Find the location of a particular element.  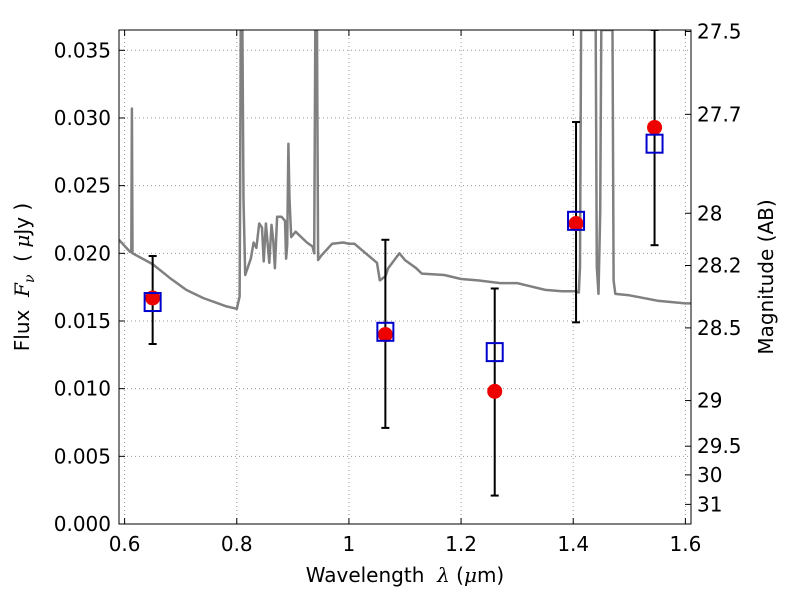

y-tick-label: 0.020 is located at coordinates (82, 253).